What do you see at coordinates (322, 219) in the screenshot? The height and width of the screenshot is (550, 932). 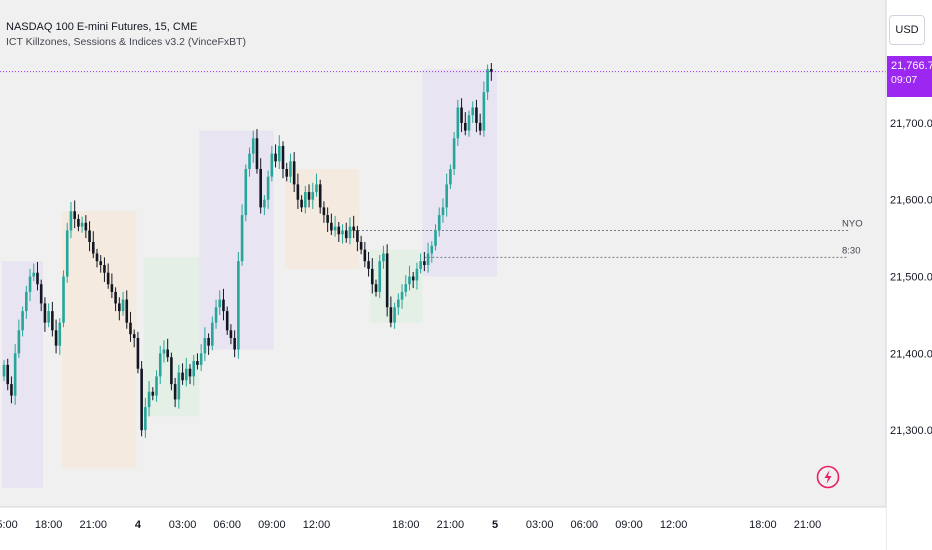 I see `session-zone-london` at bounding box center [322, 219].